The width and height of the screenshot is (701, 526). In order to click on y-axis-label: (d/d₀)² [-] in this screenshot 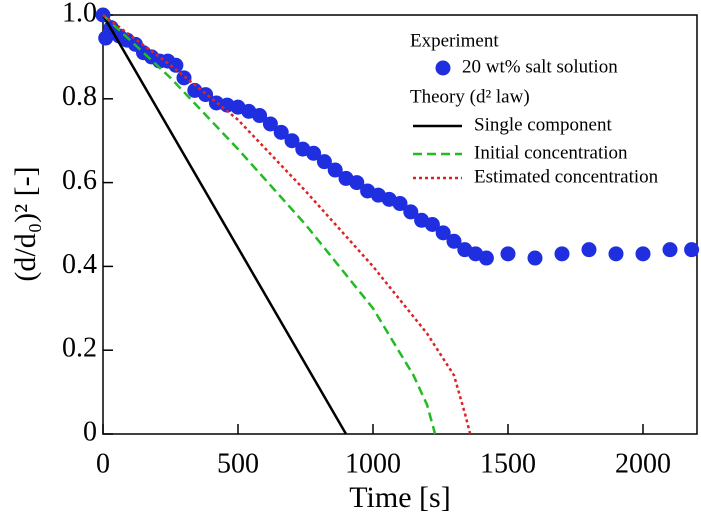, I will do `click(25, 223)`.